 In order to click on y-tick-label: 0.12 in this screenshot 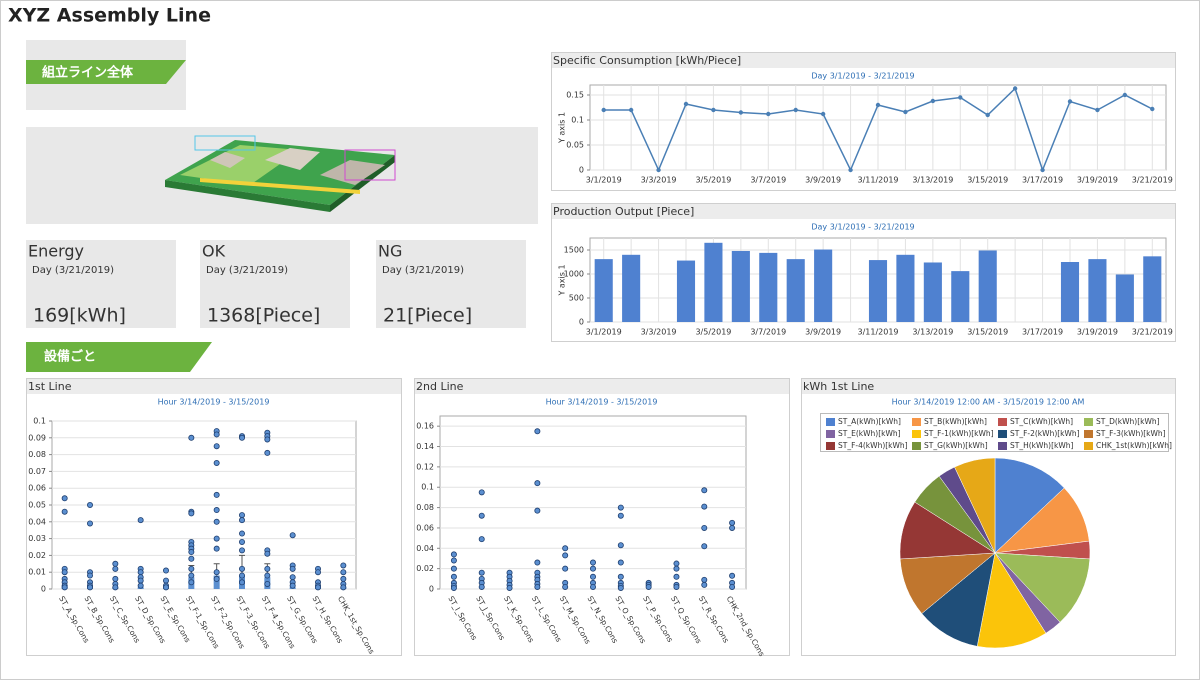, I will do `click(425, 466)`.